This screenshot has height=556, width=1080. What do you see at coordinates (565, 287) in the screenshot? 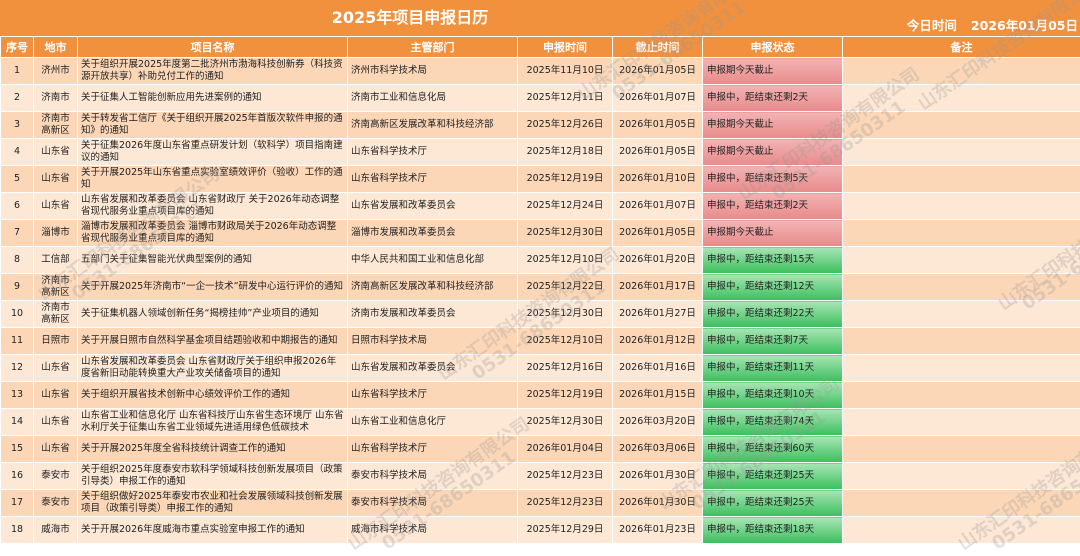
I see `cell-start-date: 2025年12月22日` at bounding box center [565, 287].